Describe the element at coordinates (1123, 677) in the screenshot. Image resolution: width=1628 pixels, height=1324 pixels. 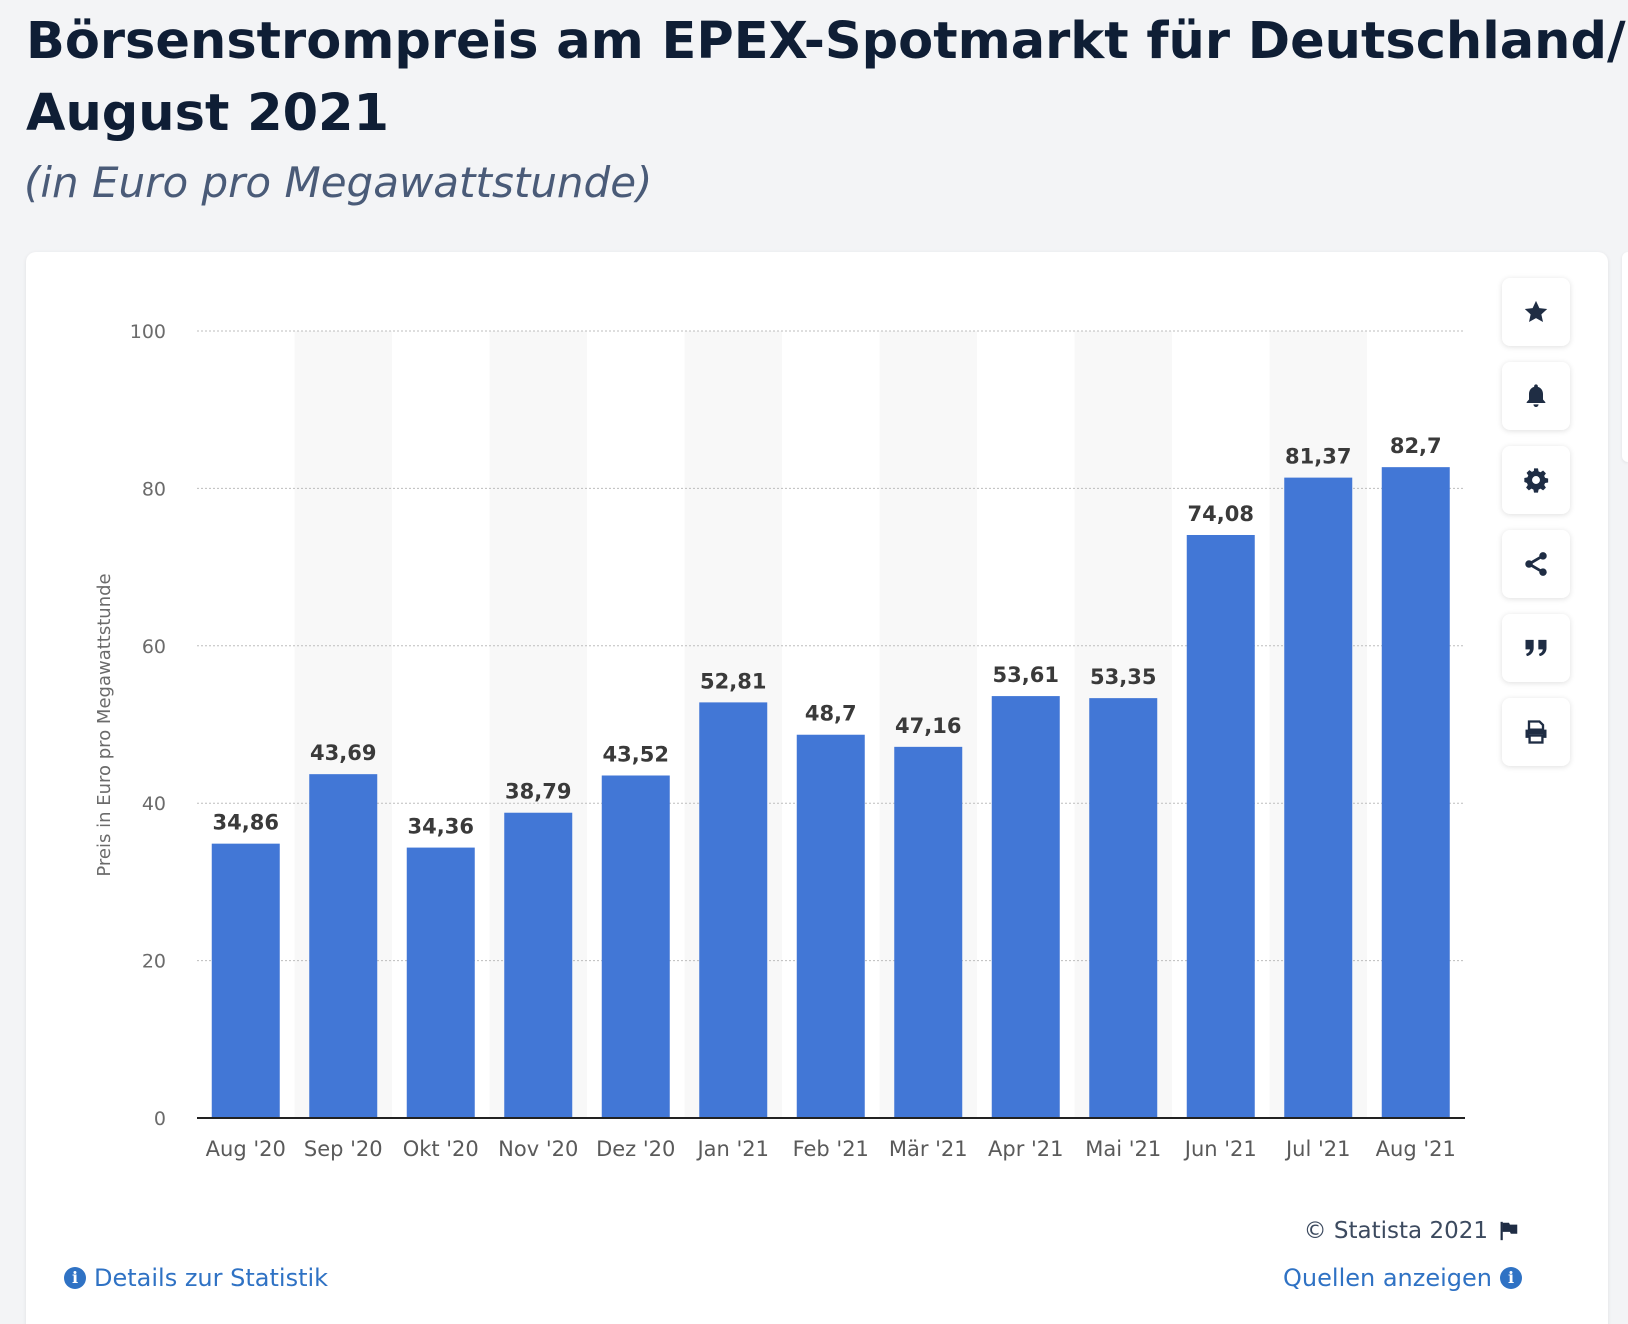
I see `data-label: 53,35` at that location.